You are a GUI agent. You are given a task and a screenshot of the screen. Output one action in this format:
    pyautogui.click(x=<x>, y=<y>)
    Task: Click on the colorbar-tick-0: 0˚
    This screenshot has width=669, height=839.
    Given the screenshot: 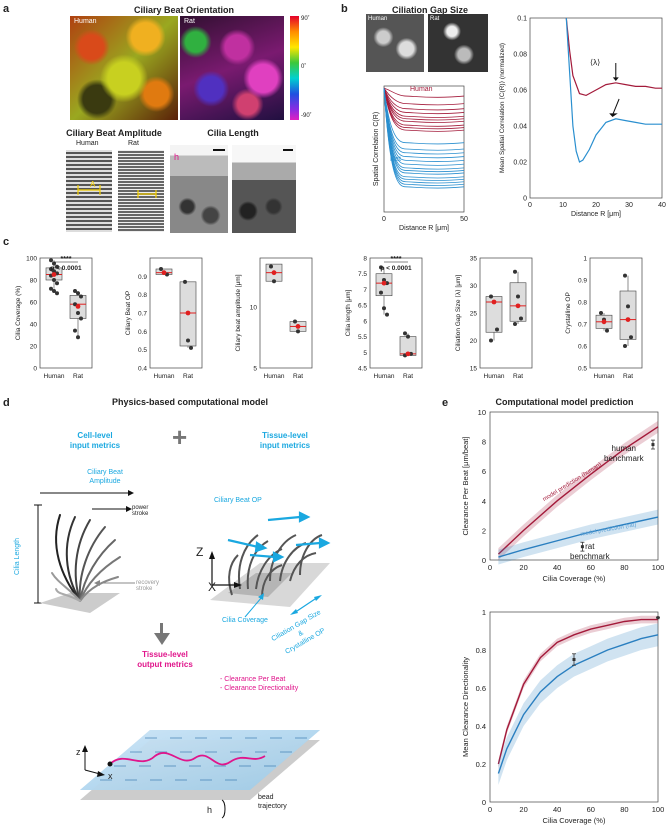 What is the action you would take?
    pyautogui.click(x=304, y=67)
    